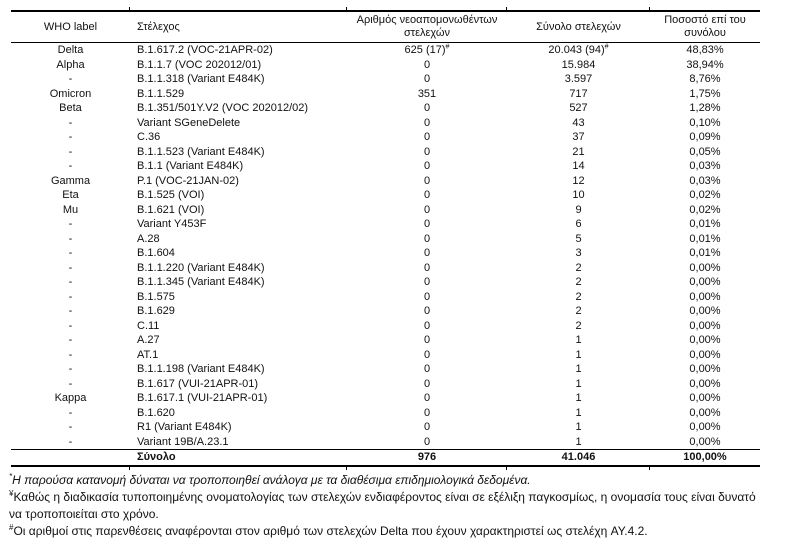 This screenshot has height=548, width=789. What do you see at coordinates (447, 47) in the screenshot?
I see `footnote-marker: #` at bounding box center [447, 47].